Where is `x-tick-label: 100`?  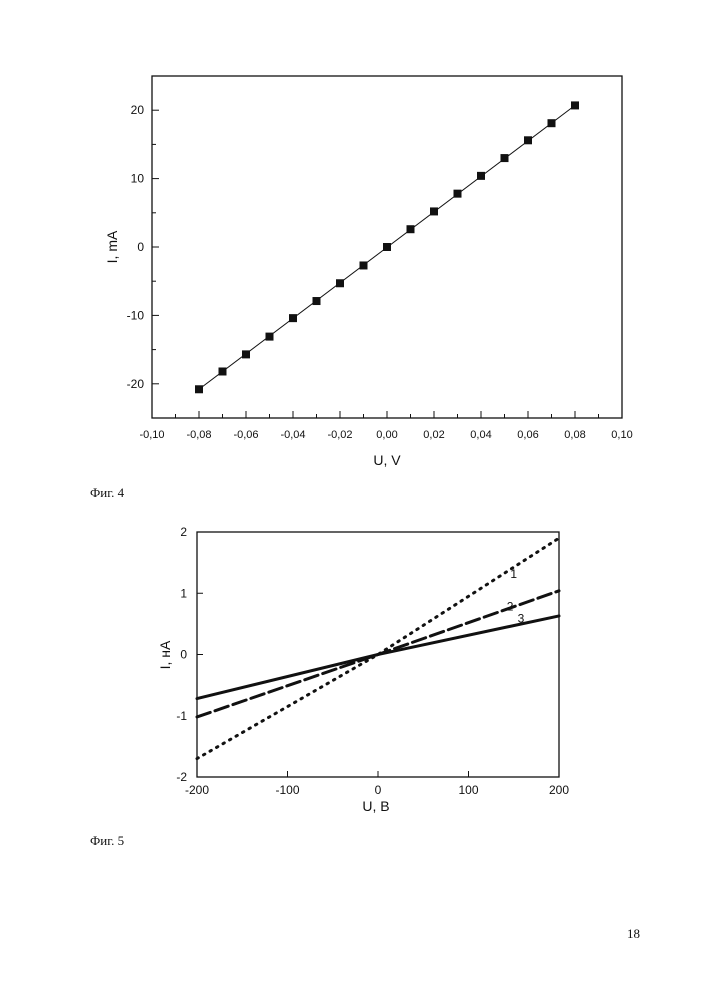
x-tick-label: 100 is located at coordinates (468, 790).